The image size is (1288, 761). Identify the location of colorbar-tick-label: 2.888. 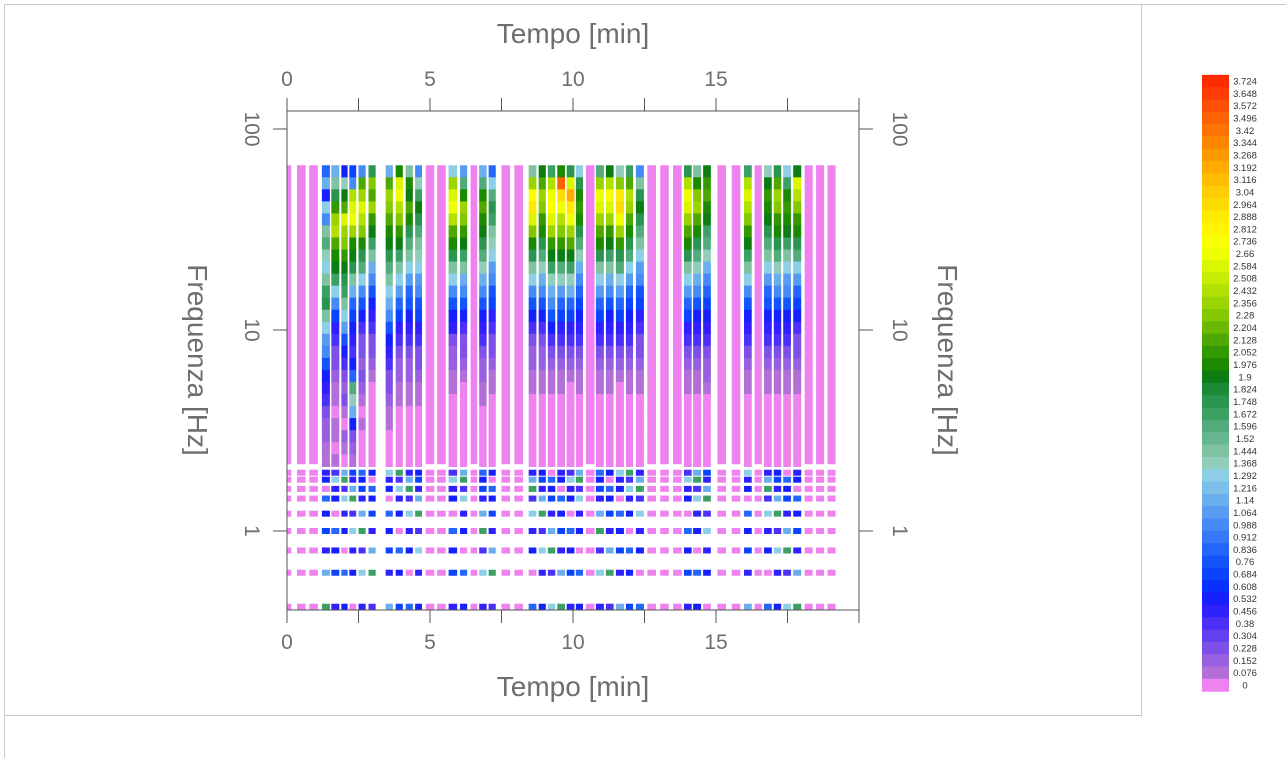
(1245, 217).